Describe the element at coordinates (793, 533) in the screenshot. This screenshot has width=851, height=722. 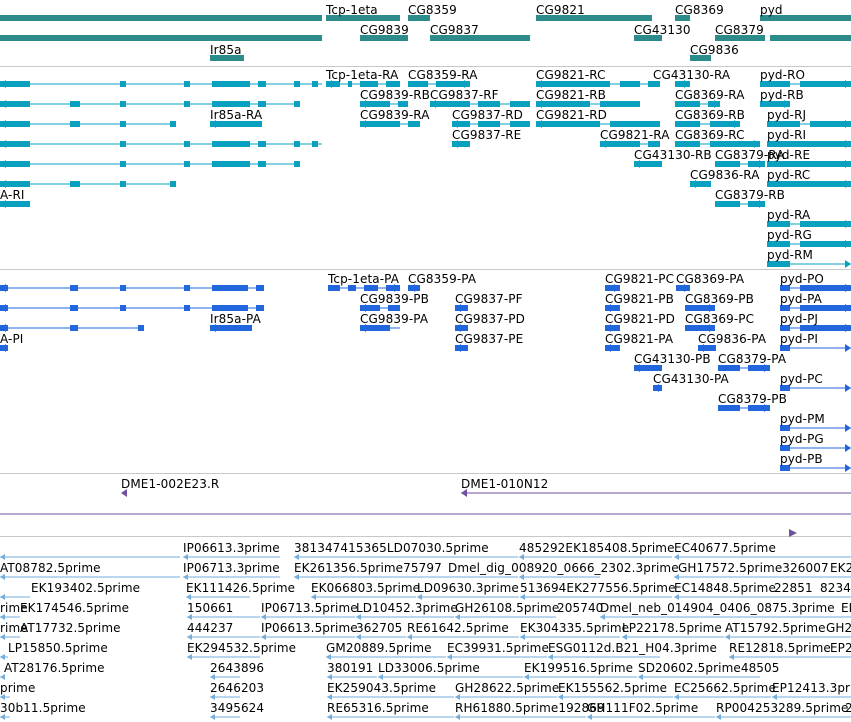
I see `clone-arrow` at that location.